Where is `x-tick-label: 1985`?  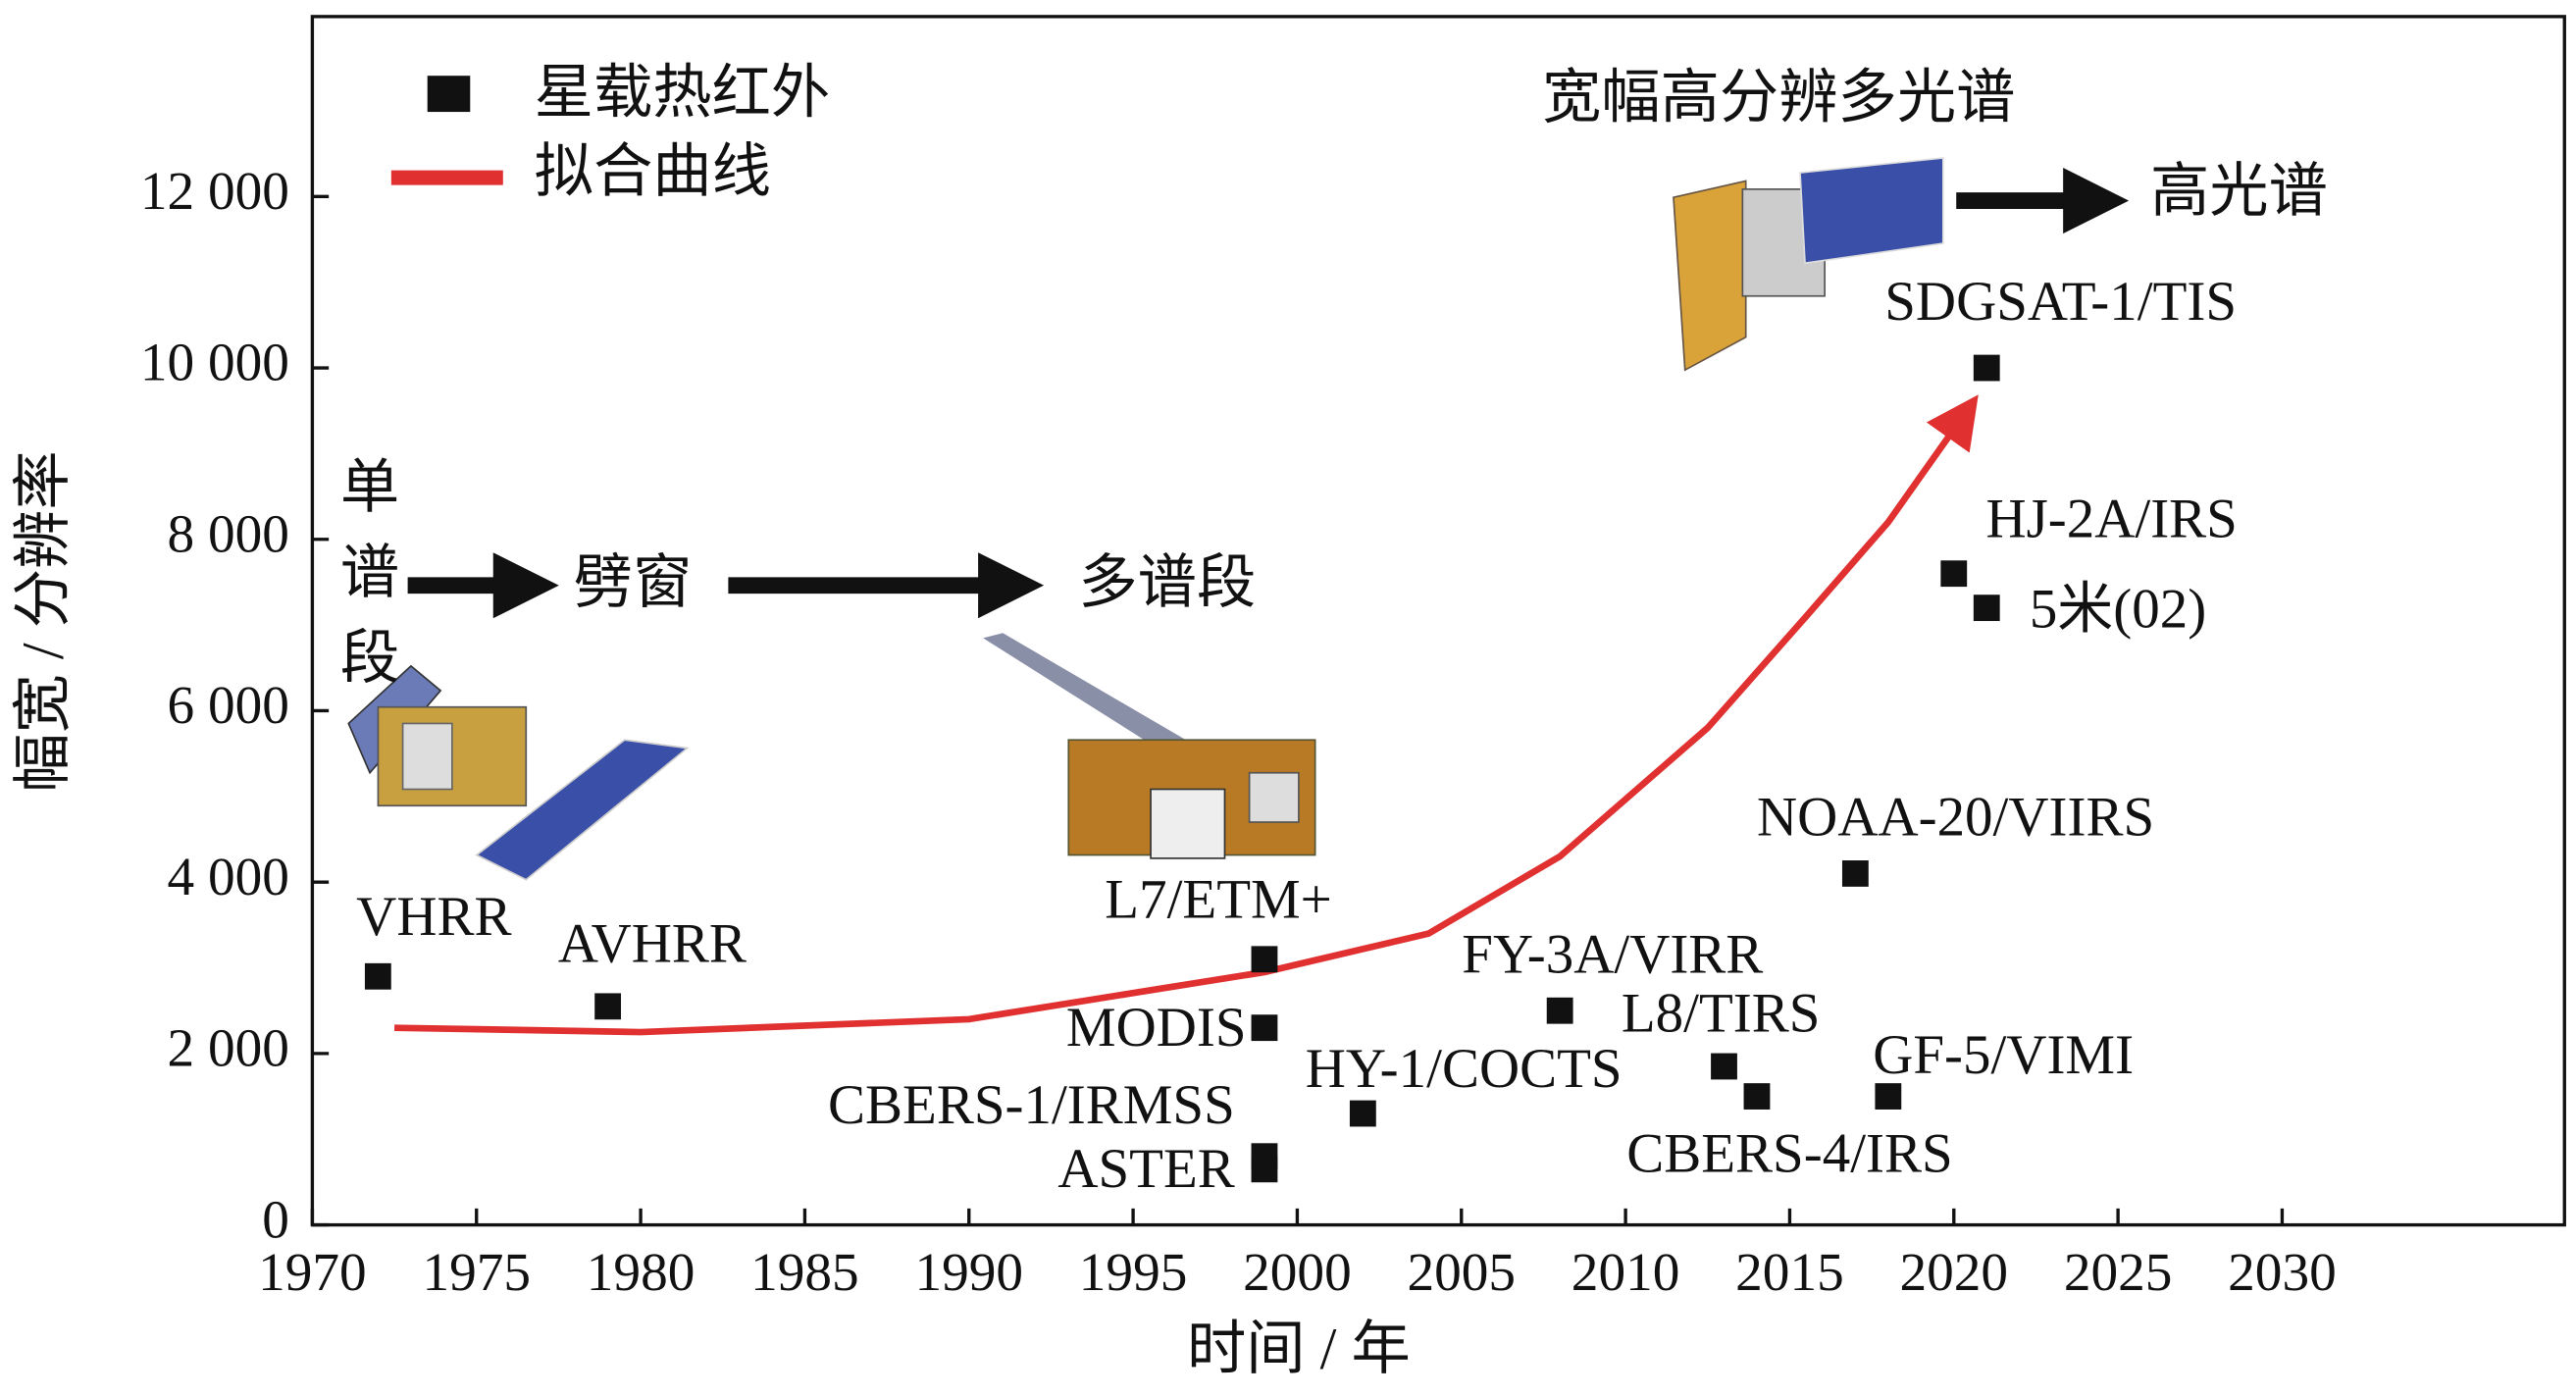 x-tick-label: 1985 is located at coordinates (804, 1272).